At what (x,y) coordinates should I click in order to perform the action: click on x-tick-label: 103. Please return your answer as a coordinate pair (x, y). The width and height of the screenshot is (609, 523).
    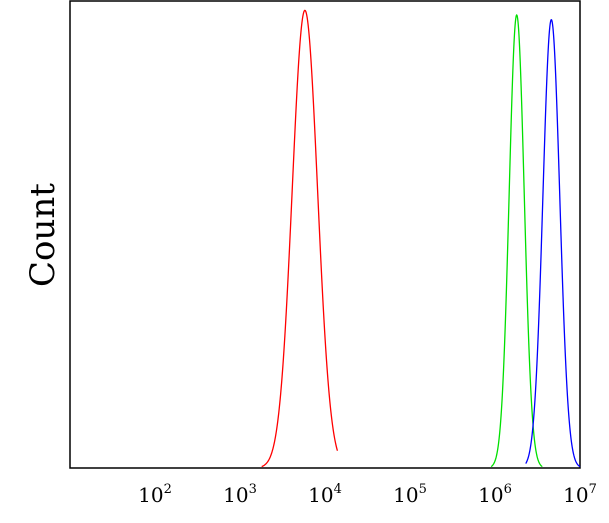
    Looking at the image, I should click on (240, 494).